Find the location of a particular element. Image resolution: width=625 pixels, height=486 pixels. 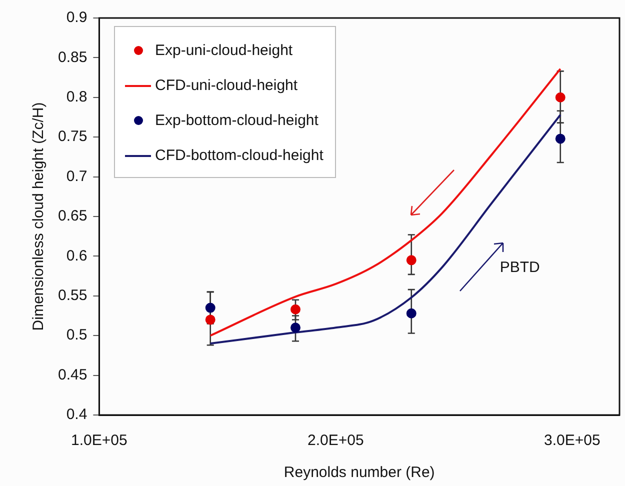

x-tick-label: 1.0E+05 is located at coordinates (99, 441).